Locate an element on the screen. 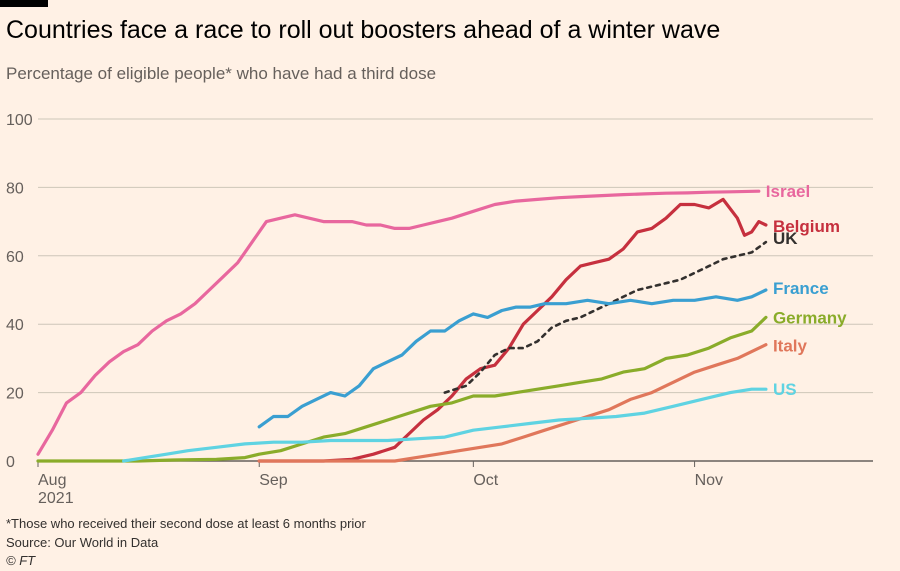  y-tick-label: 100 is located at coordinates (19, 120).